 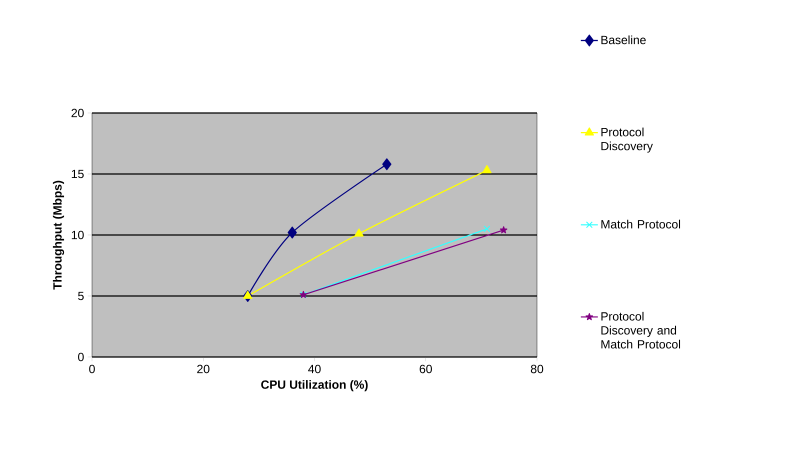 What do you see at coordinates (203, 369) in the screenshot?
I see `x-tick-label: 20` at bounding box center [203, 369].